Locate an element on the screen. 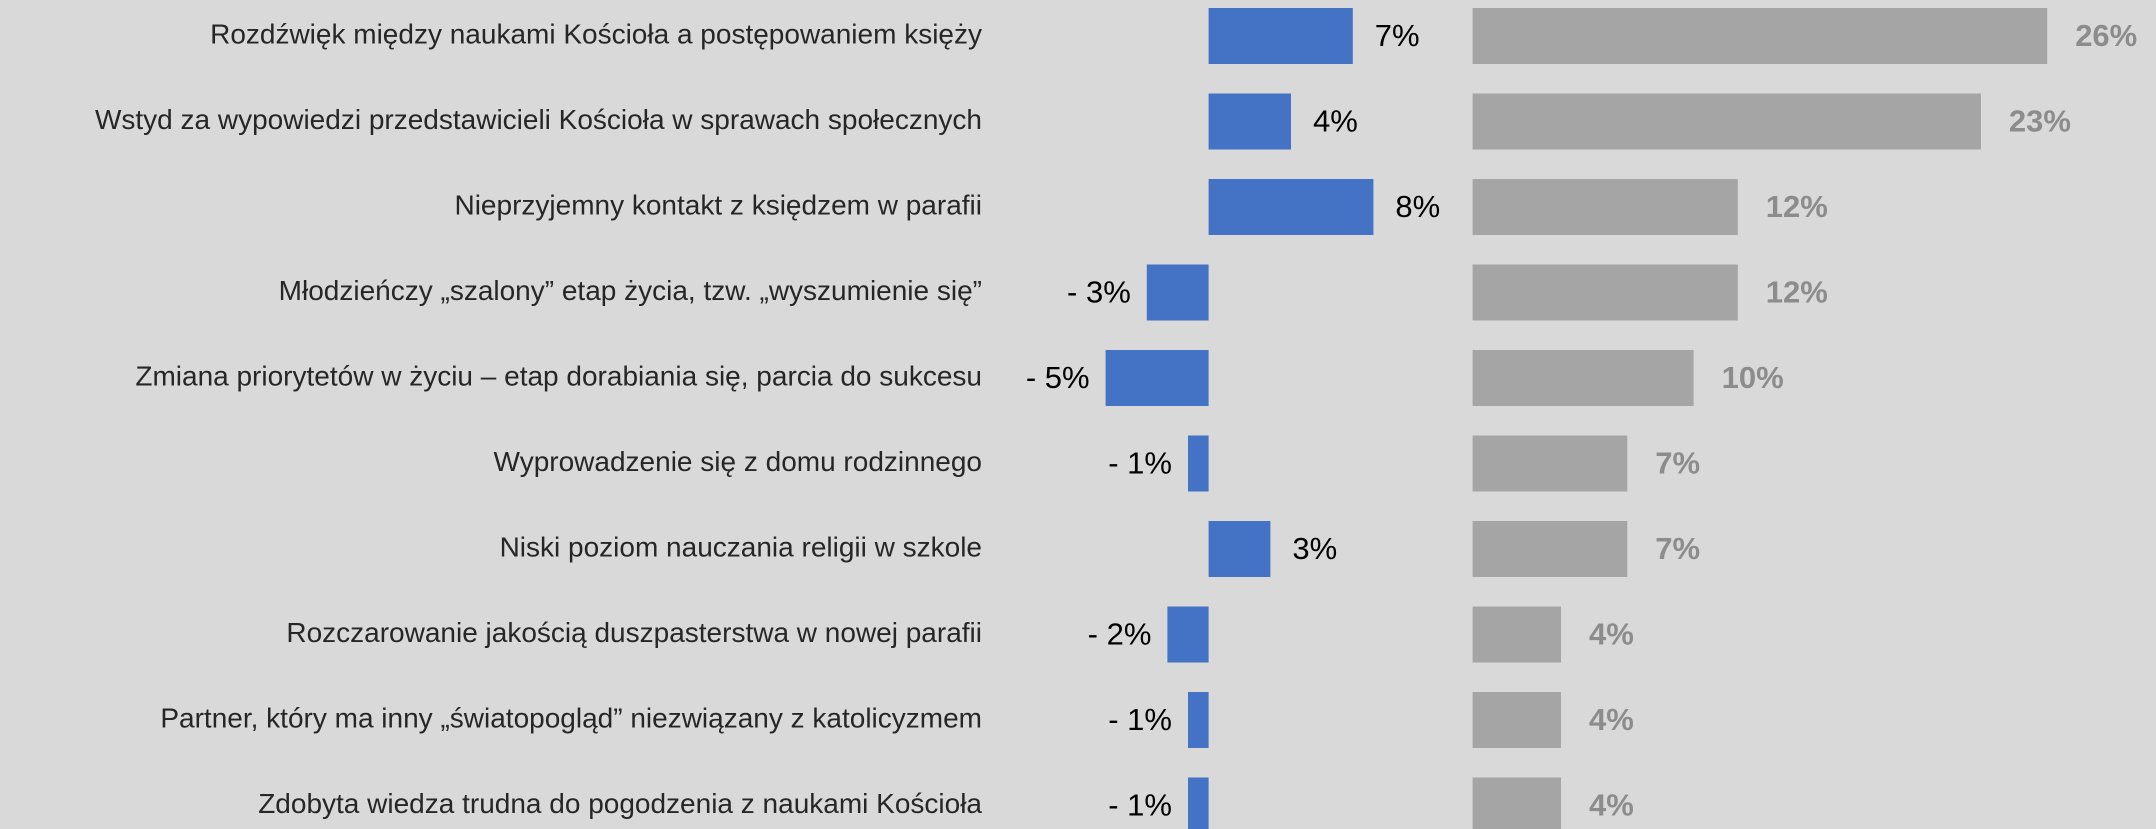  value-label: 3% is located at coordinates (1314, 548).